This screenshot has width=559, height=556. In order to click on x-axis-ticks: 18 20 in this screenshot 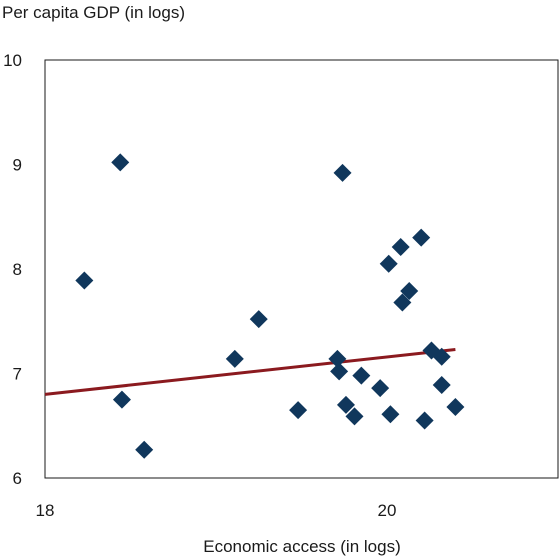, I will do `click(216, 510)`.